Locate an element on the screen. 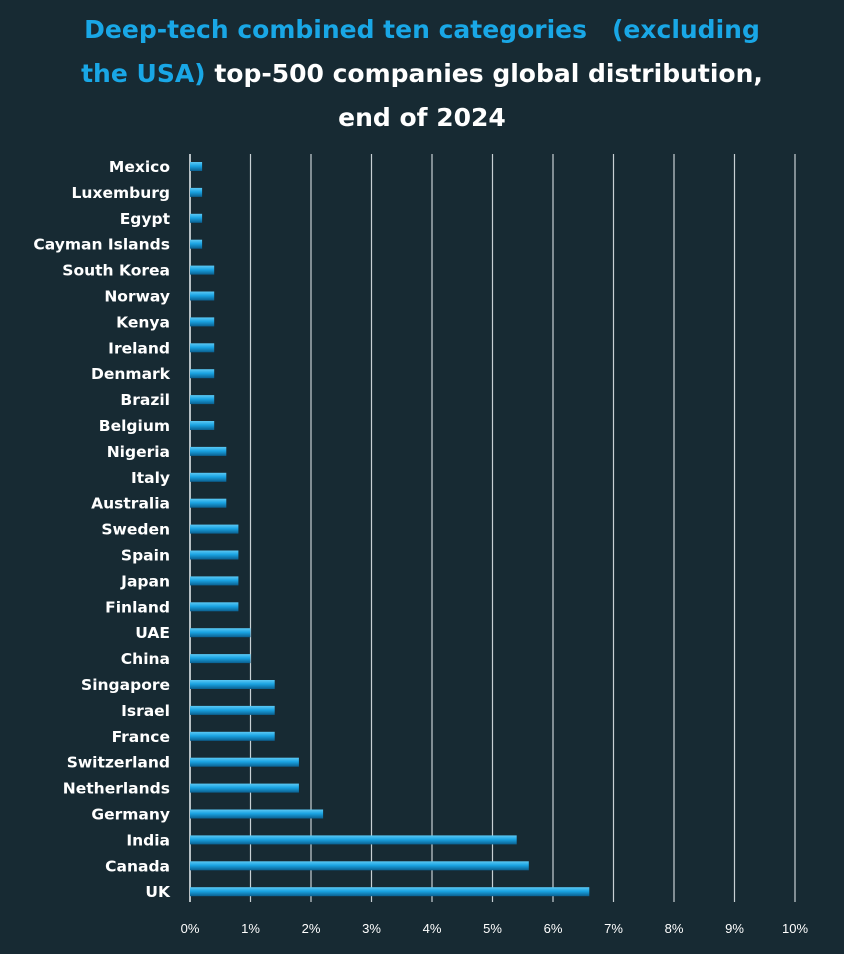  category-label: UAE is located at coordinates (152, 633).